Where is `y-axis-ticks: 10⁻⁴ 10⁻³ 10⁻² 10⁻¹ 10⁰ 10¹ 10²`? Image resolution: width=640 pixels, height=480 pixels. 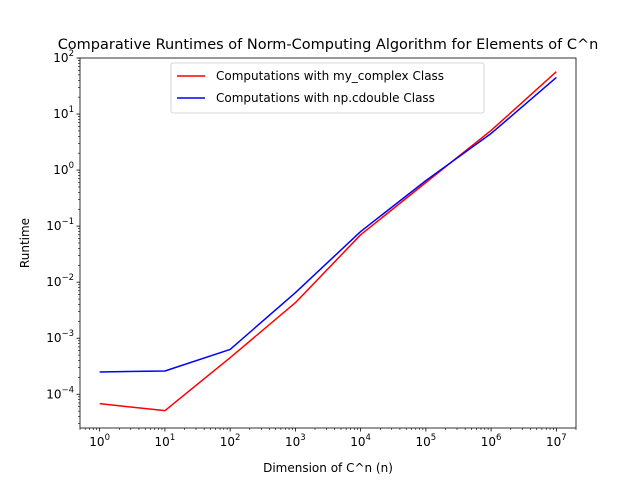
y-axis-ticks: 10⁻⁴ 10⁻³ 10⁻² 10⁻¹ 10⁰ 10¹ 10² is located at coordinates (63, 236).